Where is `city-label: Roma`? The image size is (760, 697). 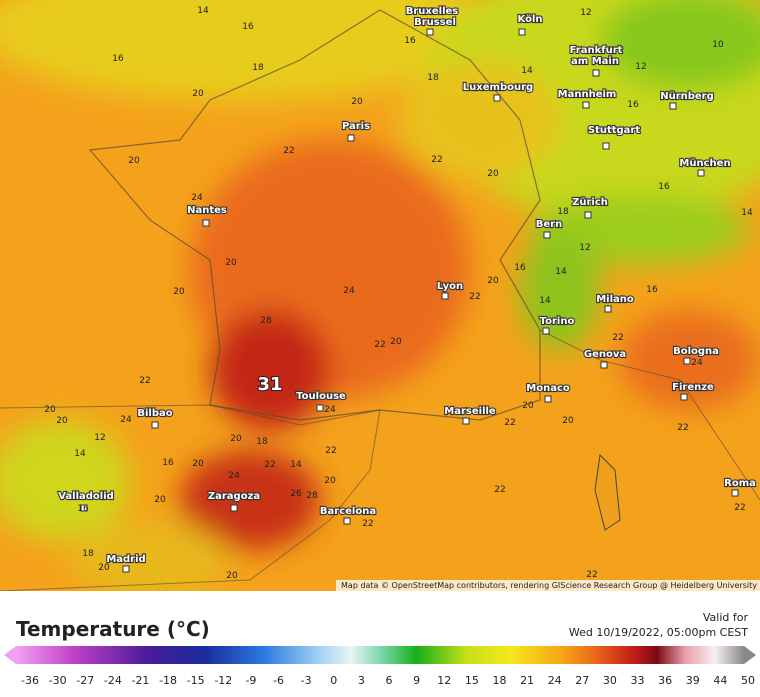
city-label: Roma is located at coordinates (740, 483).